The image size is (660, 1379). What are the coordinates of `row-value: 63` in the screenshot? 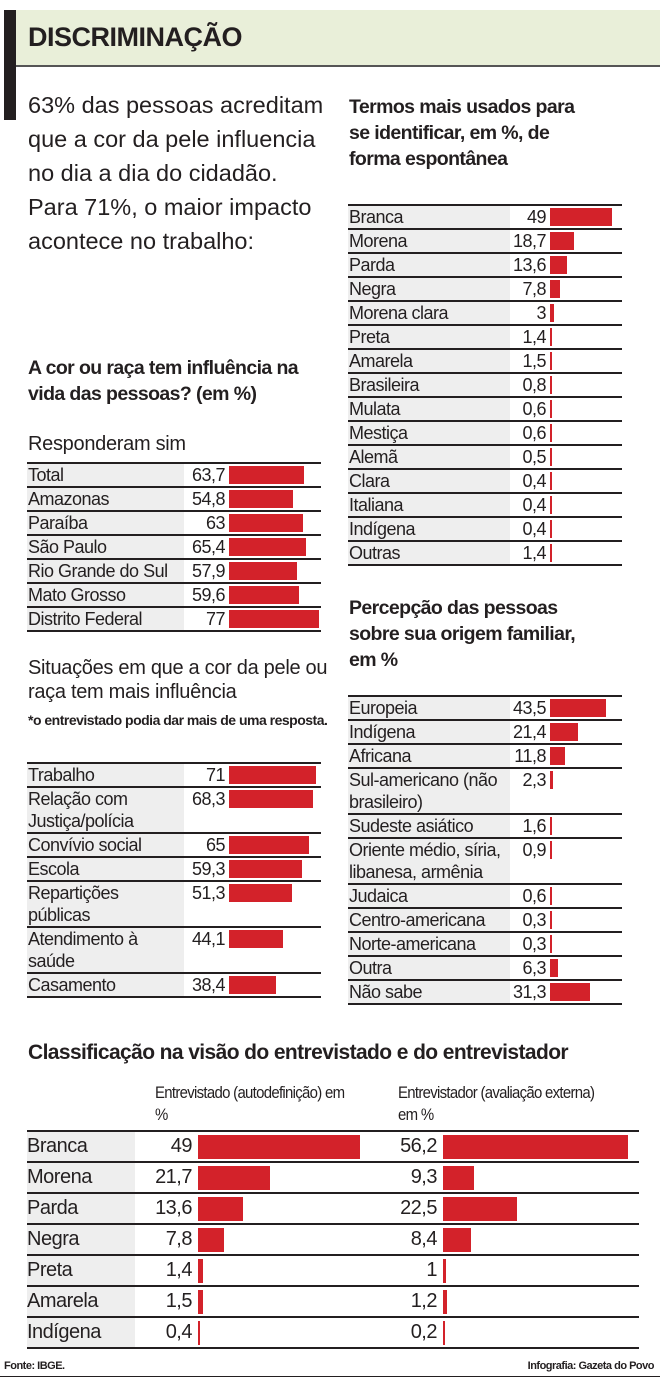 It's located at (215, 523).